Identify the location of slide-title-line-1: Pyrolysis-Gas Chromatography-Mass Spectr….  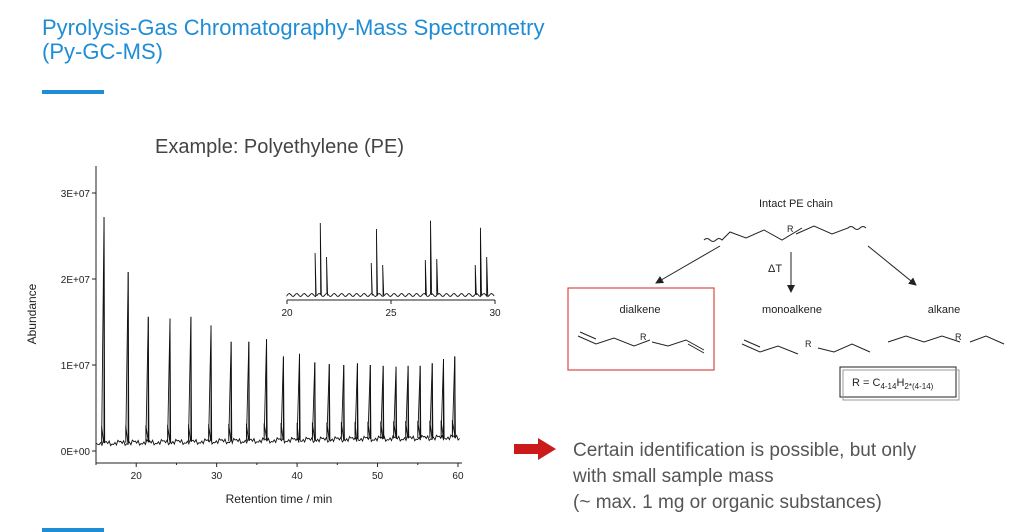
(293, 27).